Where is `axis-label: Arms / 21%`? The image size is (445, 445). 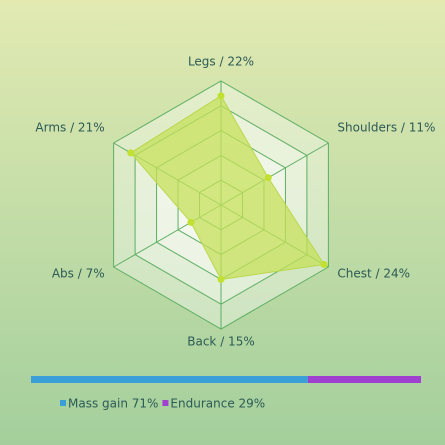
axis-label: Arms / 21% is located at coordinates (69, 128).